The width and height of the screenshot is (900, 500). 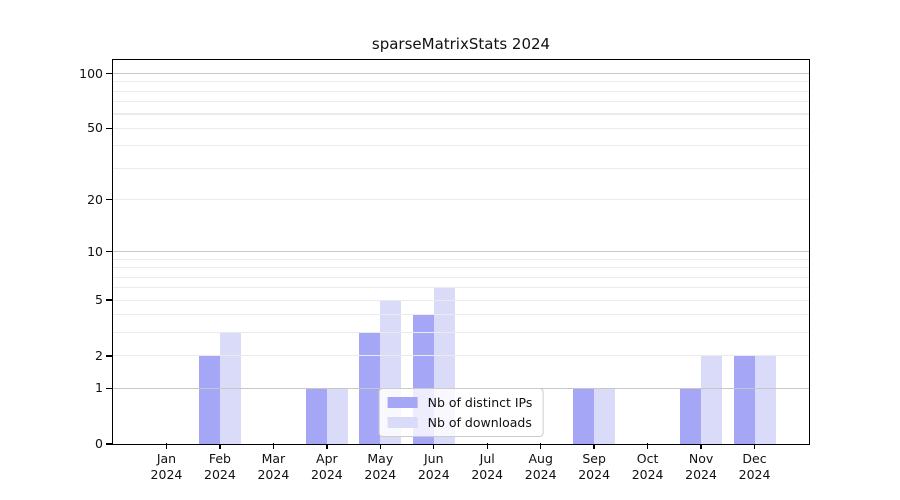 I want to click on legend-item-downloads: Nb of downloads, so click(x=460, y=422).